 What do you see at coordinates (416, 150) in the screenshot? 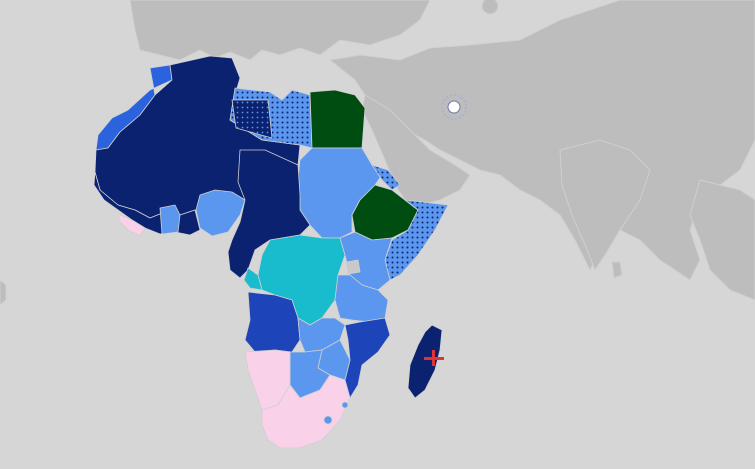
I see `arabian-peninsula` at bounding box center [416, 150].